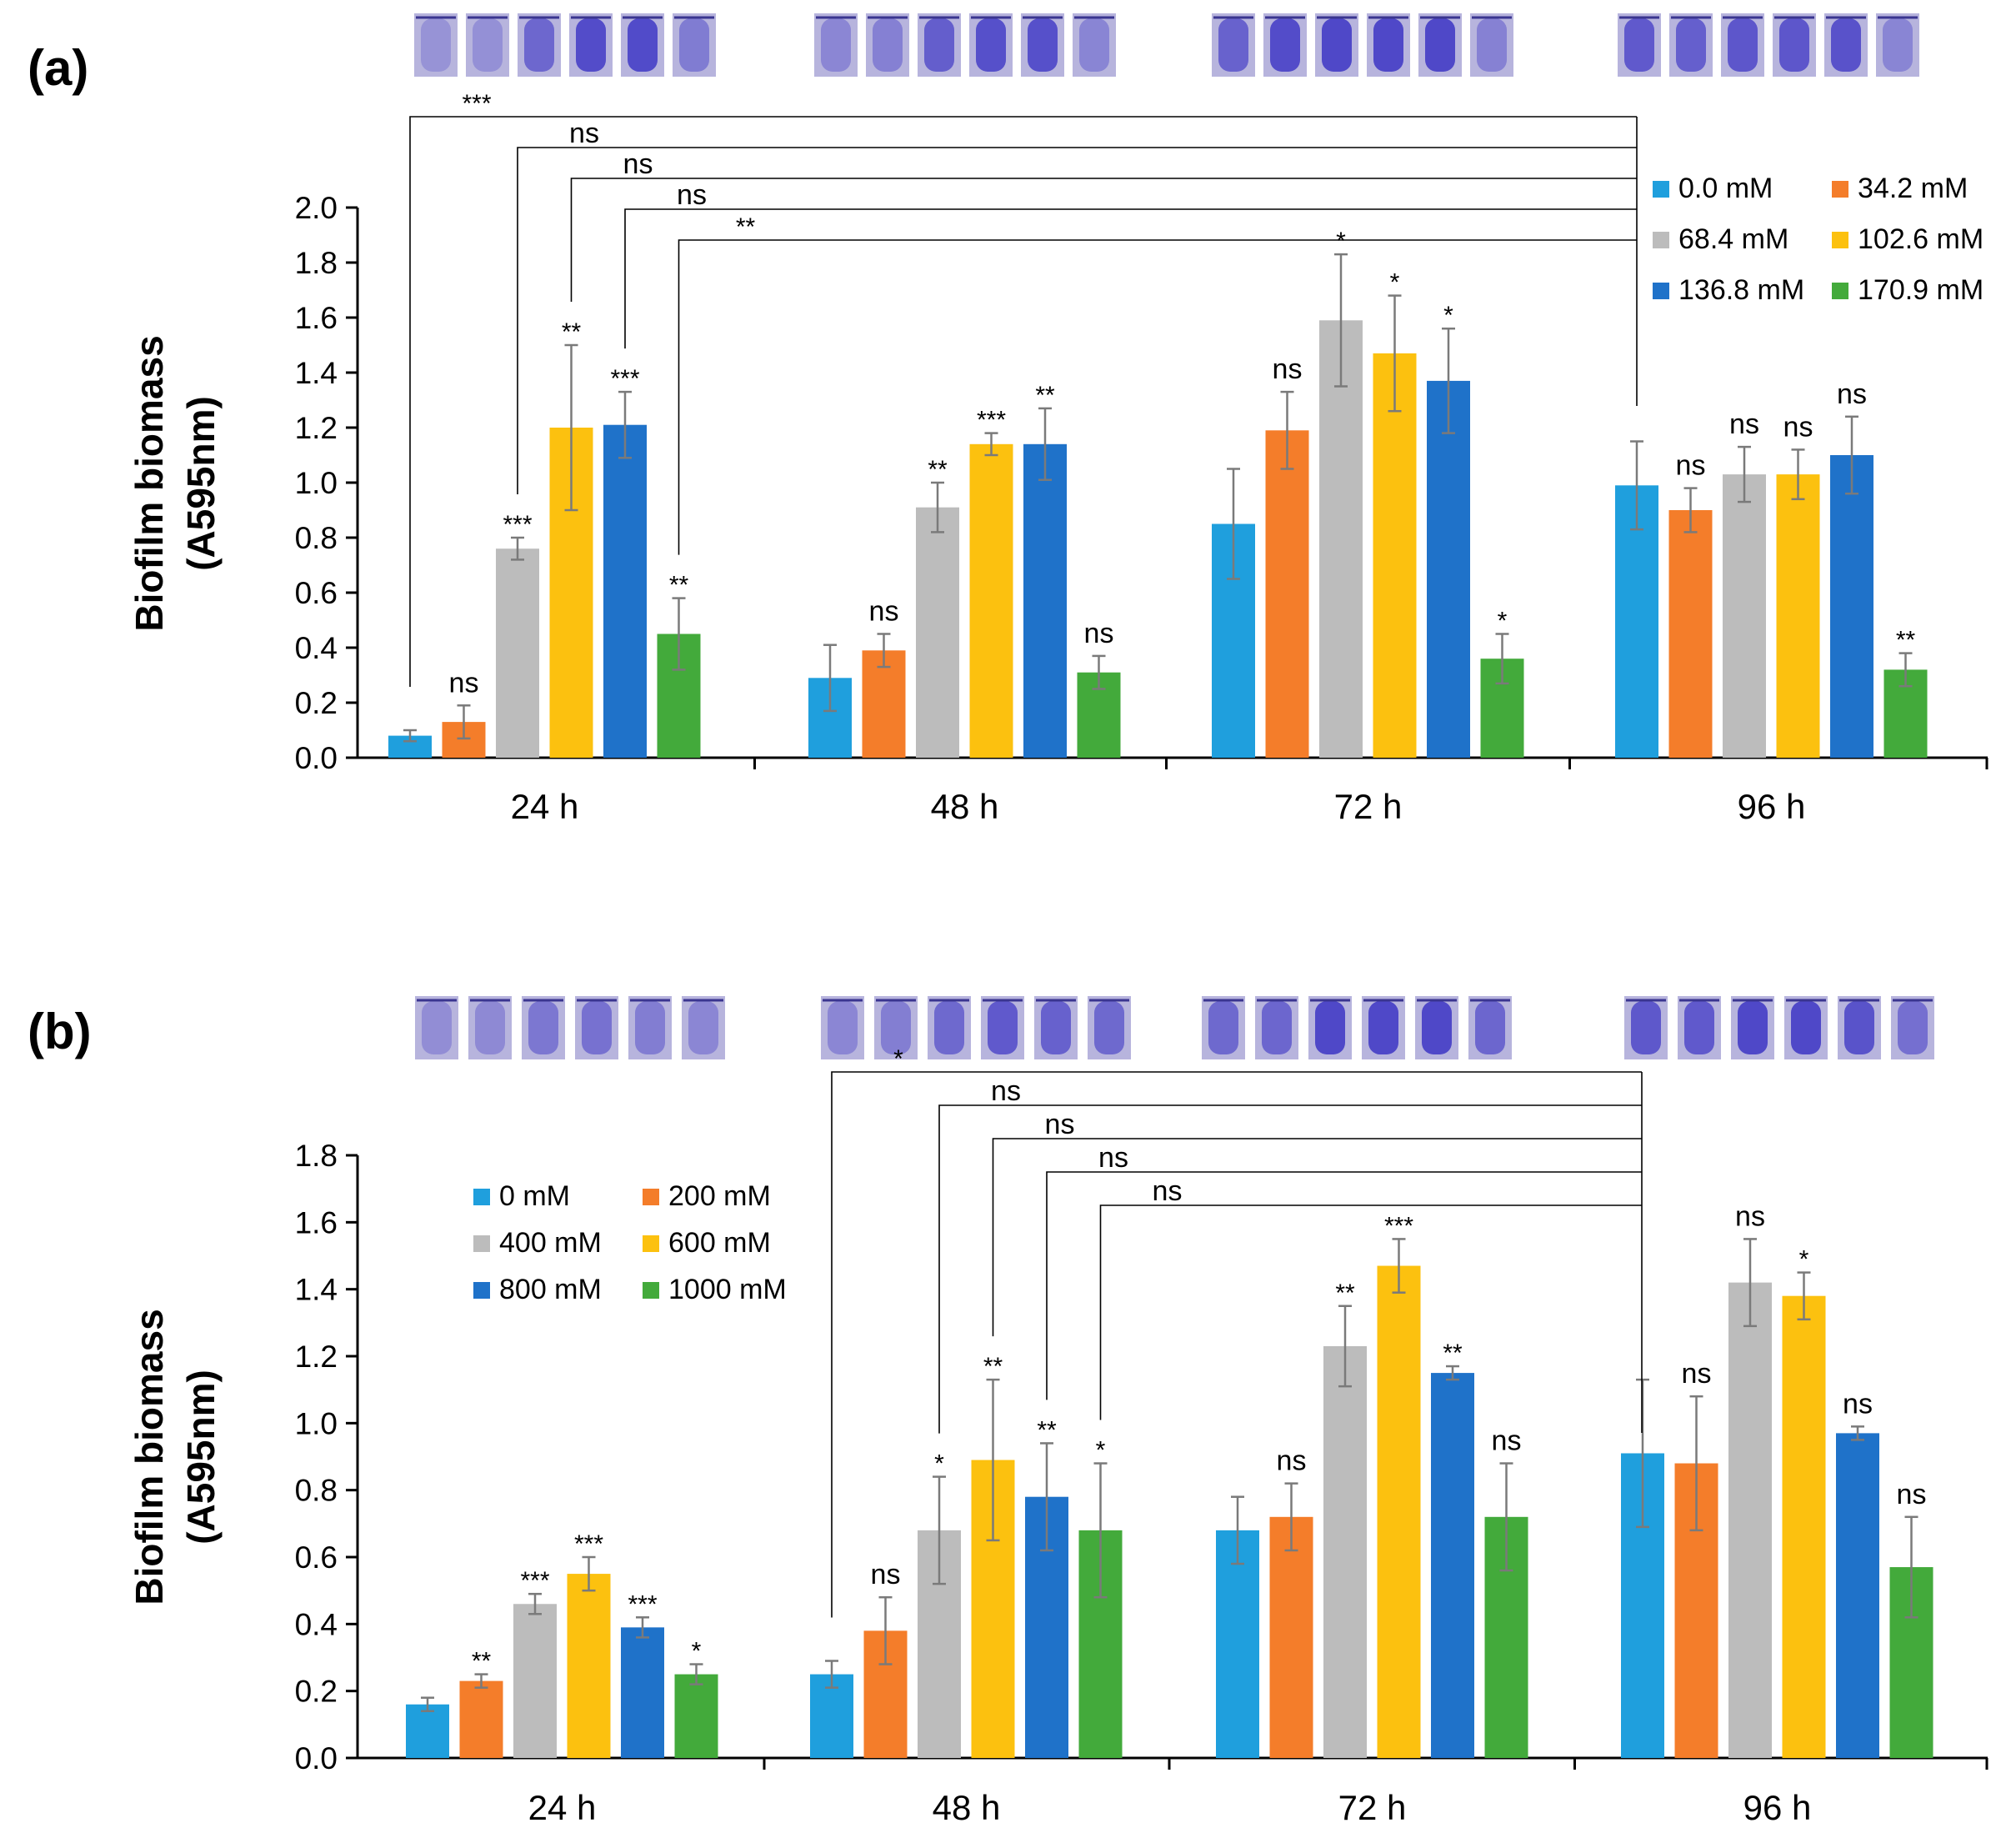  Describe the element at coordinates (545, 806) in the screenshot. I see `x-tick-label: 24 h` at that location.